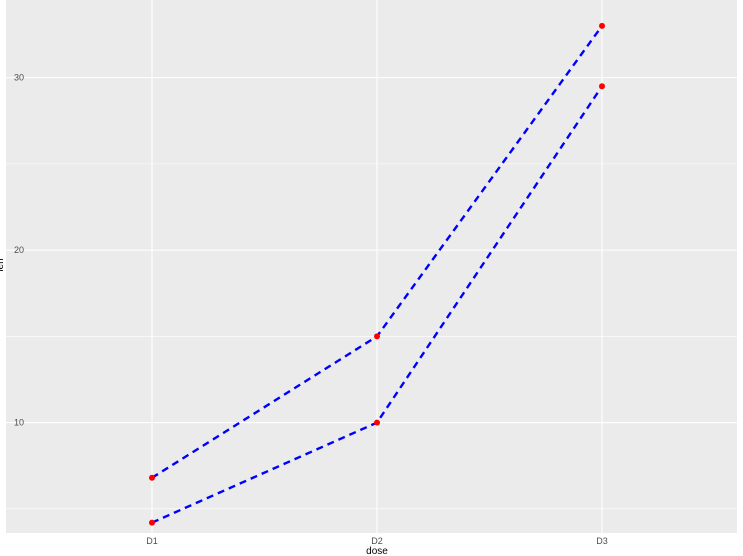 Image resolution: width=743 pixels, height=556 pixels. What do you see at coordinates (19, 250) in the screenshot?
I see `y-tick-label: 20` at bounding box center [19, 250].